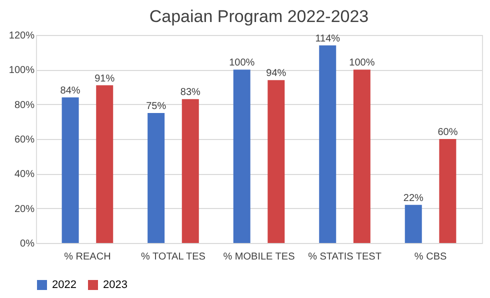  I want to click on chart-title: Capaian Program 2022-2023, so click(259, 16).